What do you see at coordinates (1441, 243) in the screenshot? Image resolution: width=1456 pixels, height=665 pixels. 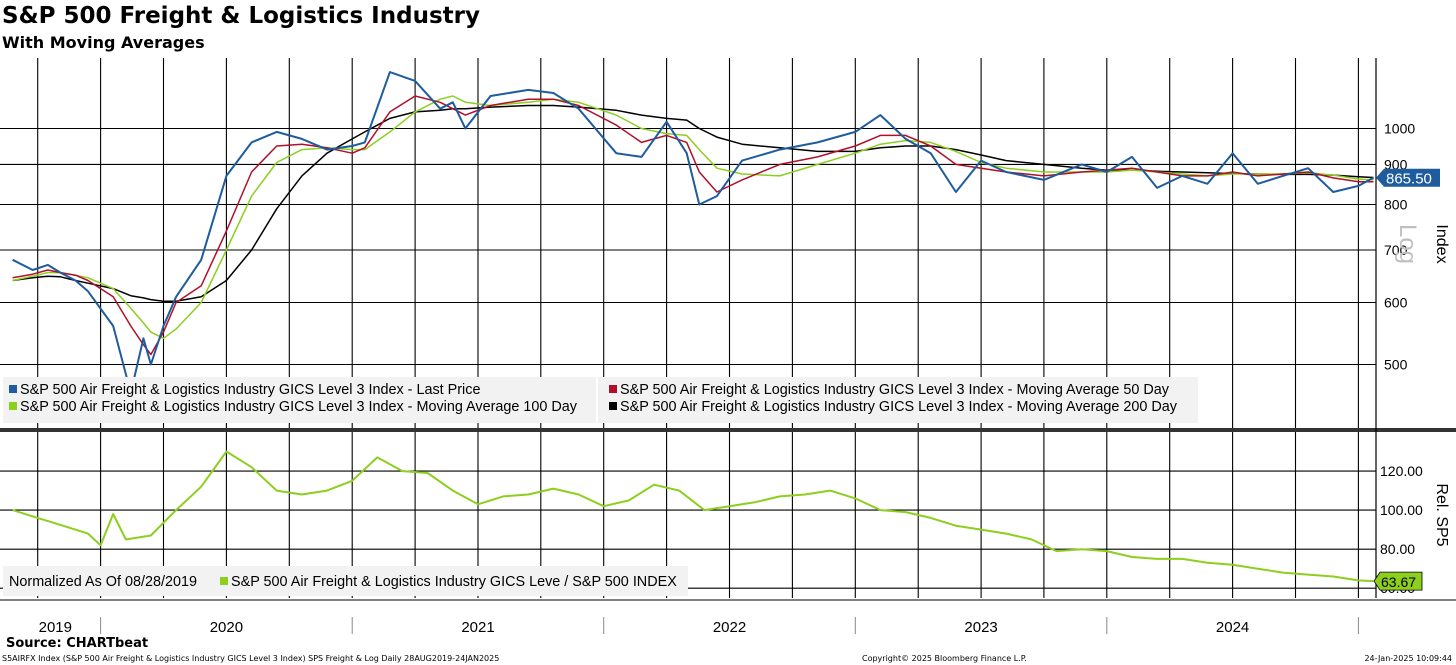 I see `y-axis-title-top: Index` at bounding box center [1441, 243].